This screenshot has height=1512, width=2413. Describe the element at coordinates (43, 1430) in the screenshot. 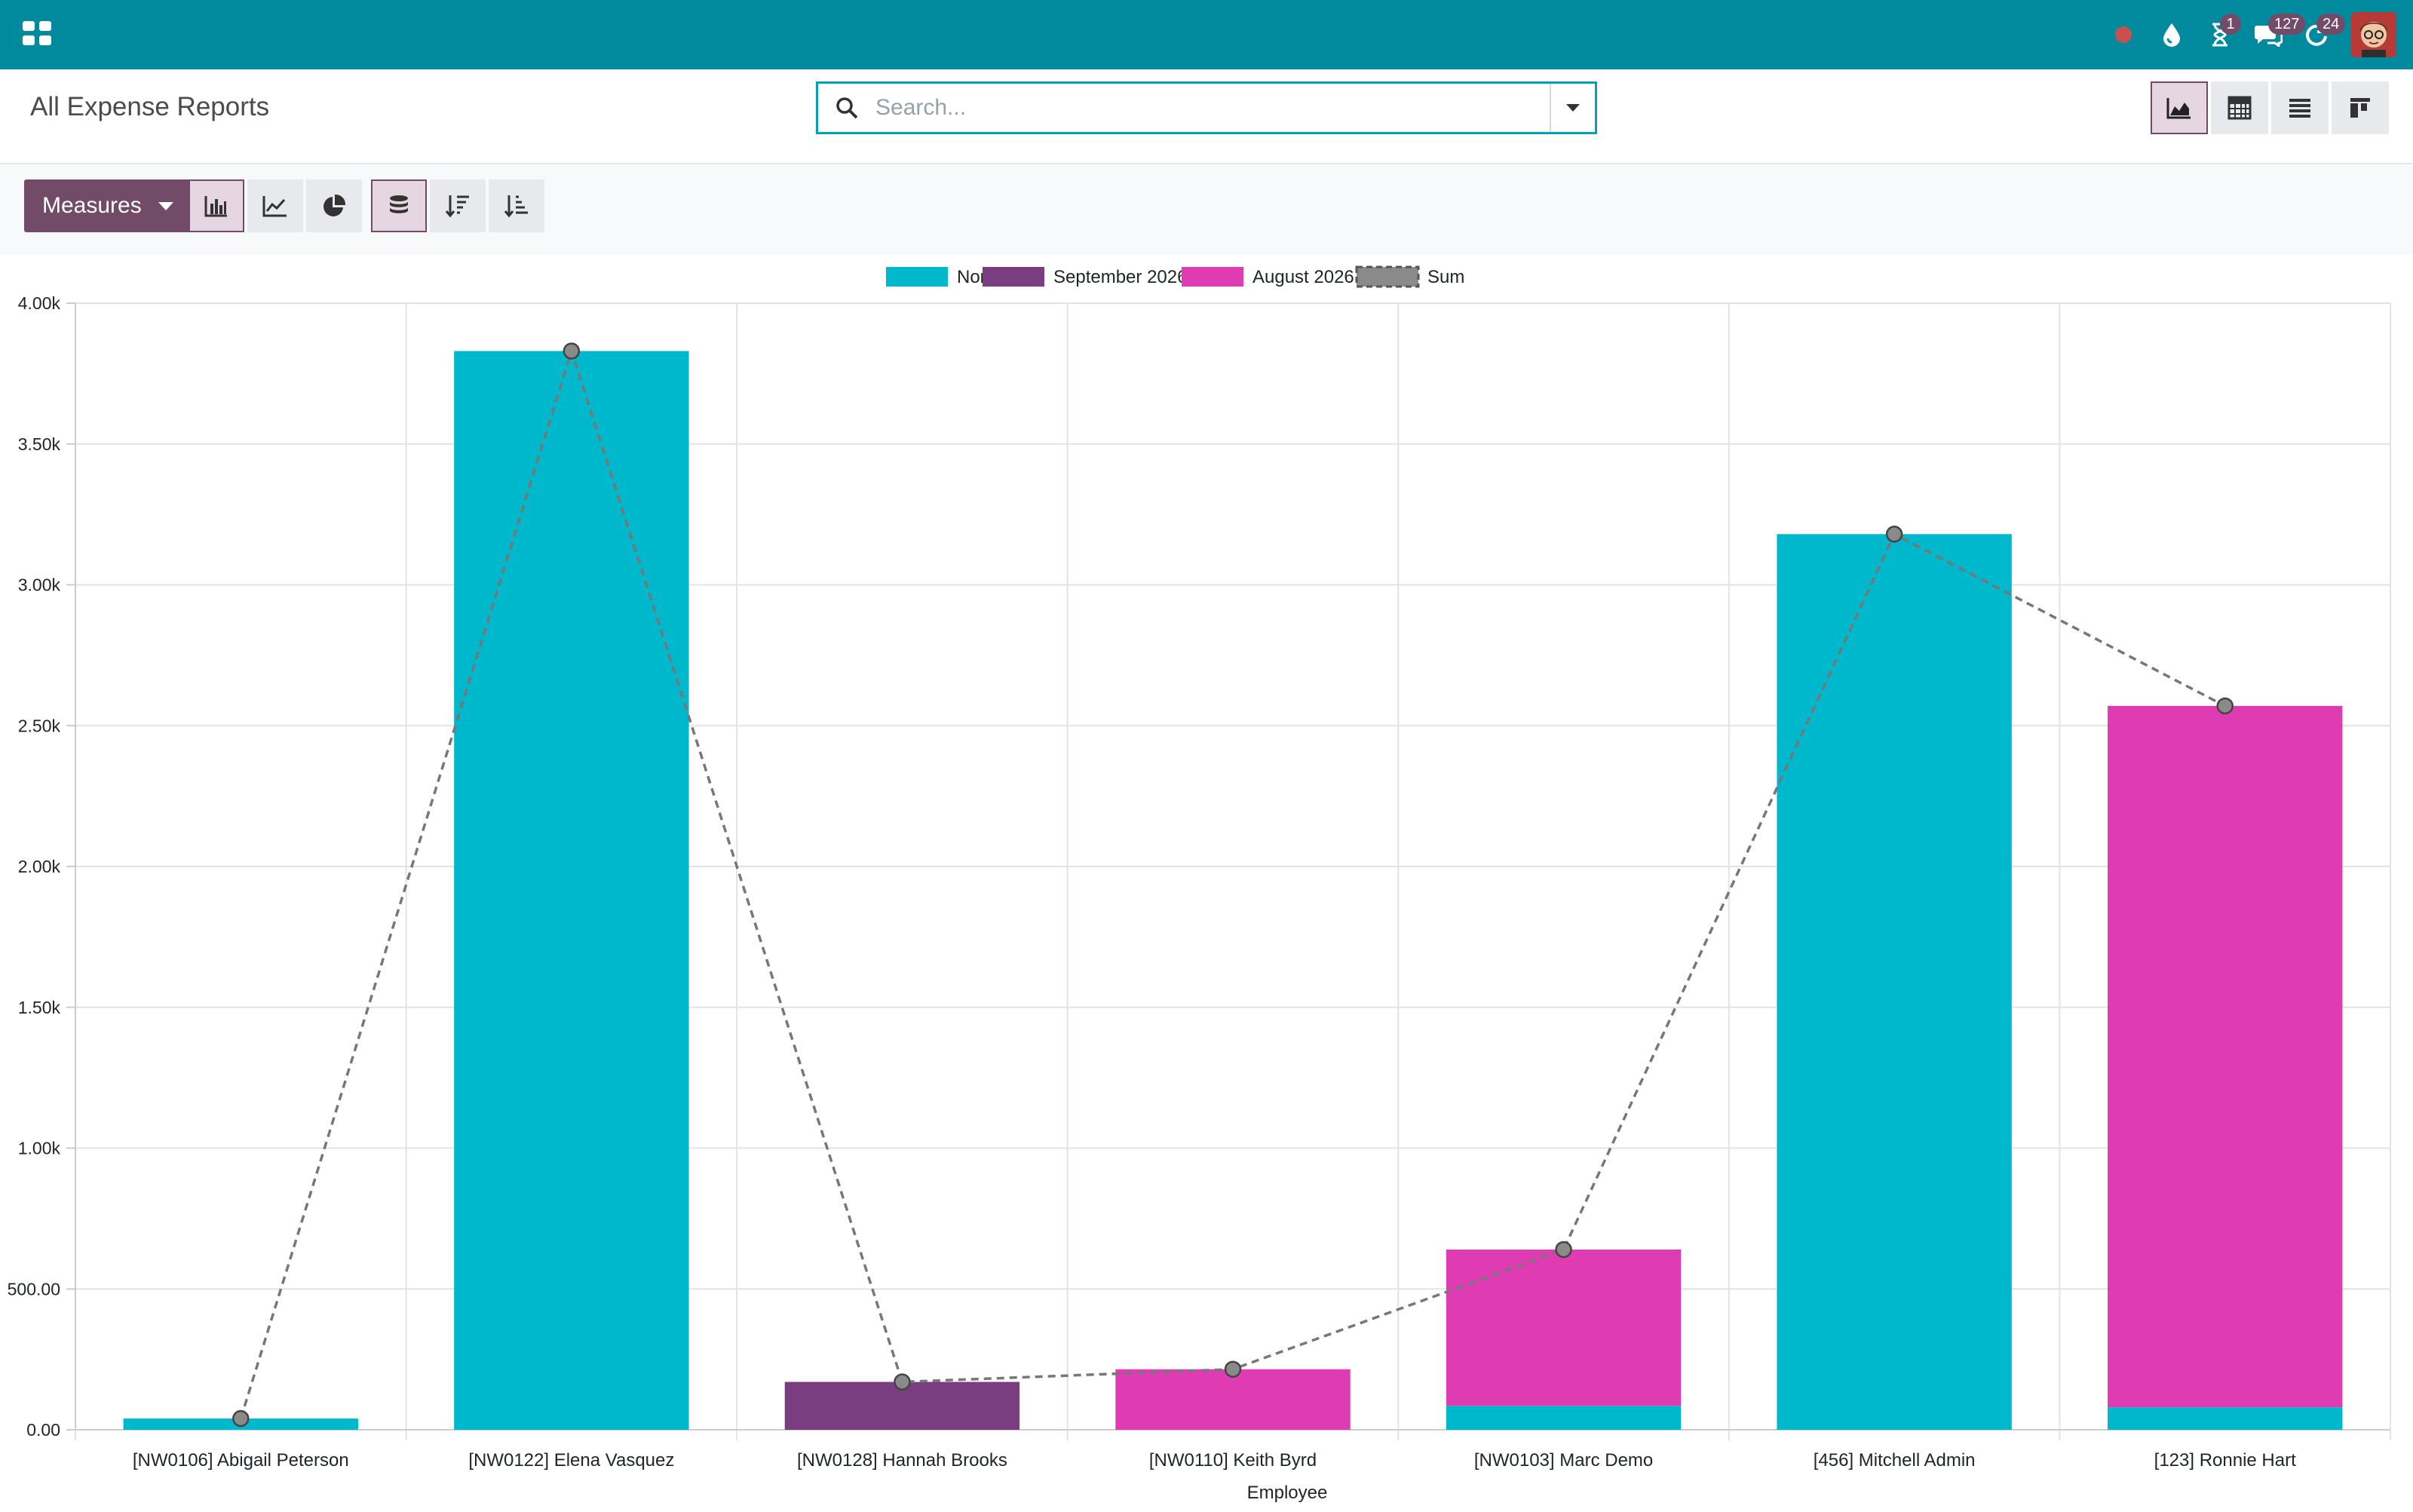

I see `y-tick-label: 0.00` at that location.